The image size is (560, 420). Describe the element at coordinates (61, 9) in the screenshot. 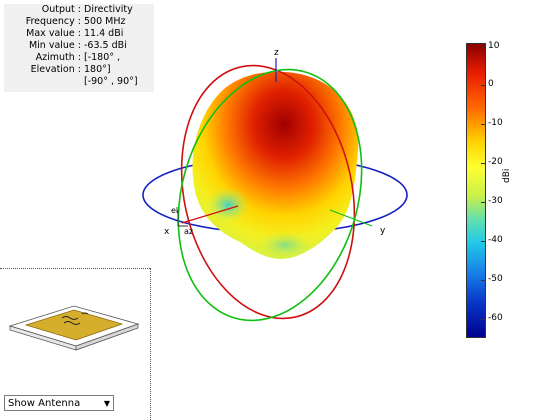

I see `info-key: Output :` at that location.